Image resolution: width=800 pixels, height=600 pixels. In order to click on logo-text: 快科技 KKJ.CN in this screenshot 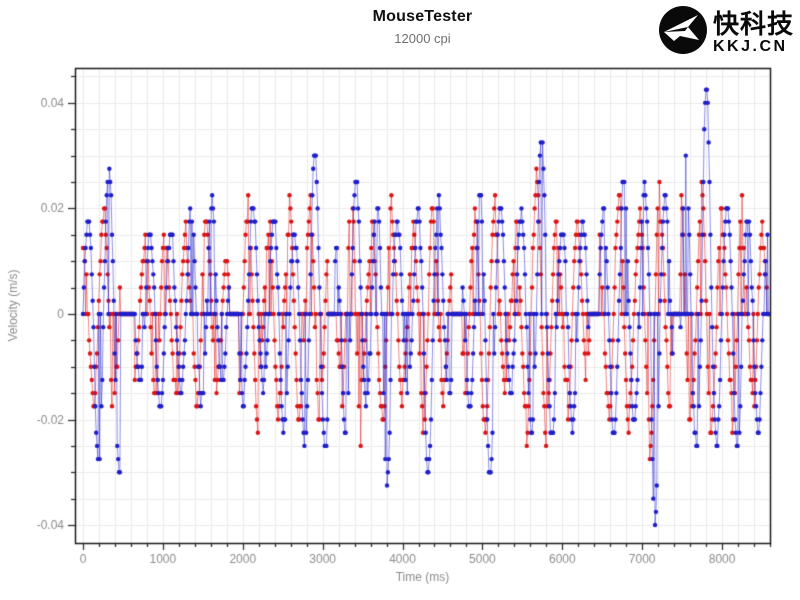, I will do `click(753, 33)`.